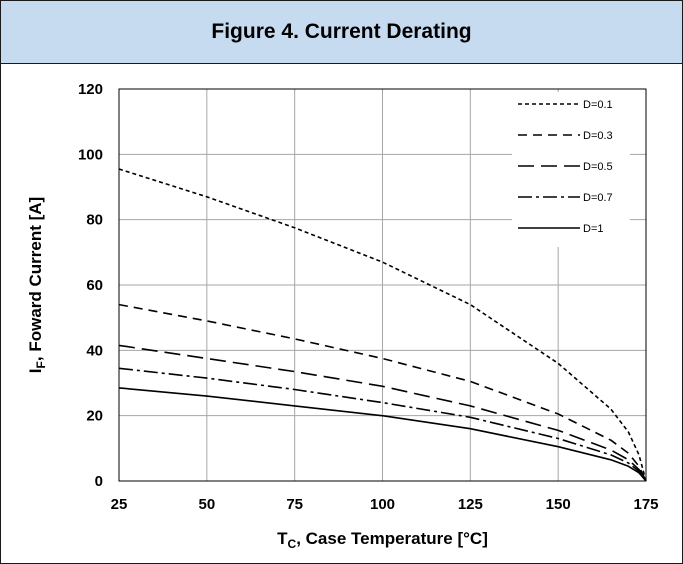 The height and width of the screenshot is (564, 683). I want to click on x-tick-labels: 25 50 75 100 125 150 175, so click(385, 504).